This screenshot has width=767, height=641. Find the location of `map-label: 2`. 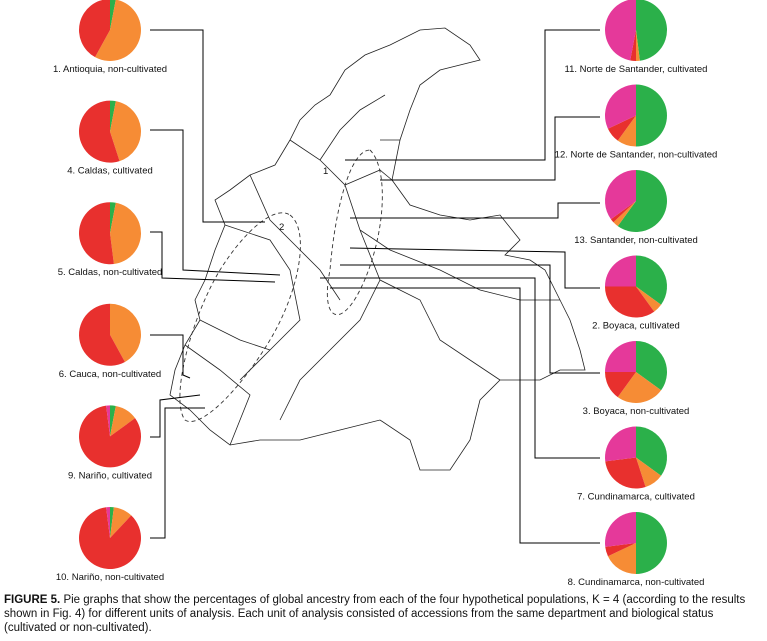

map-label: 2 is located at coordinates (281, 227).